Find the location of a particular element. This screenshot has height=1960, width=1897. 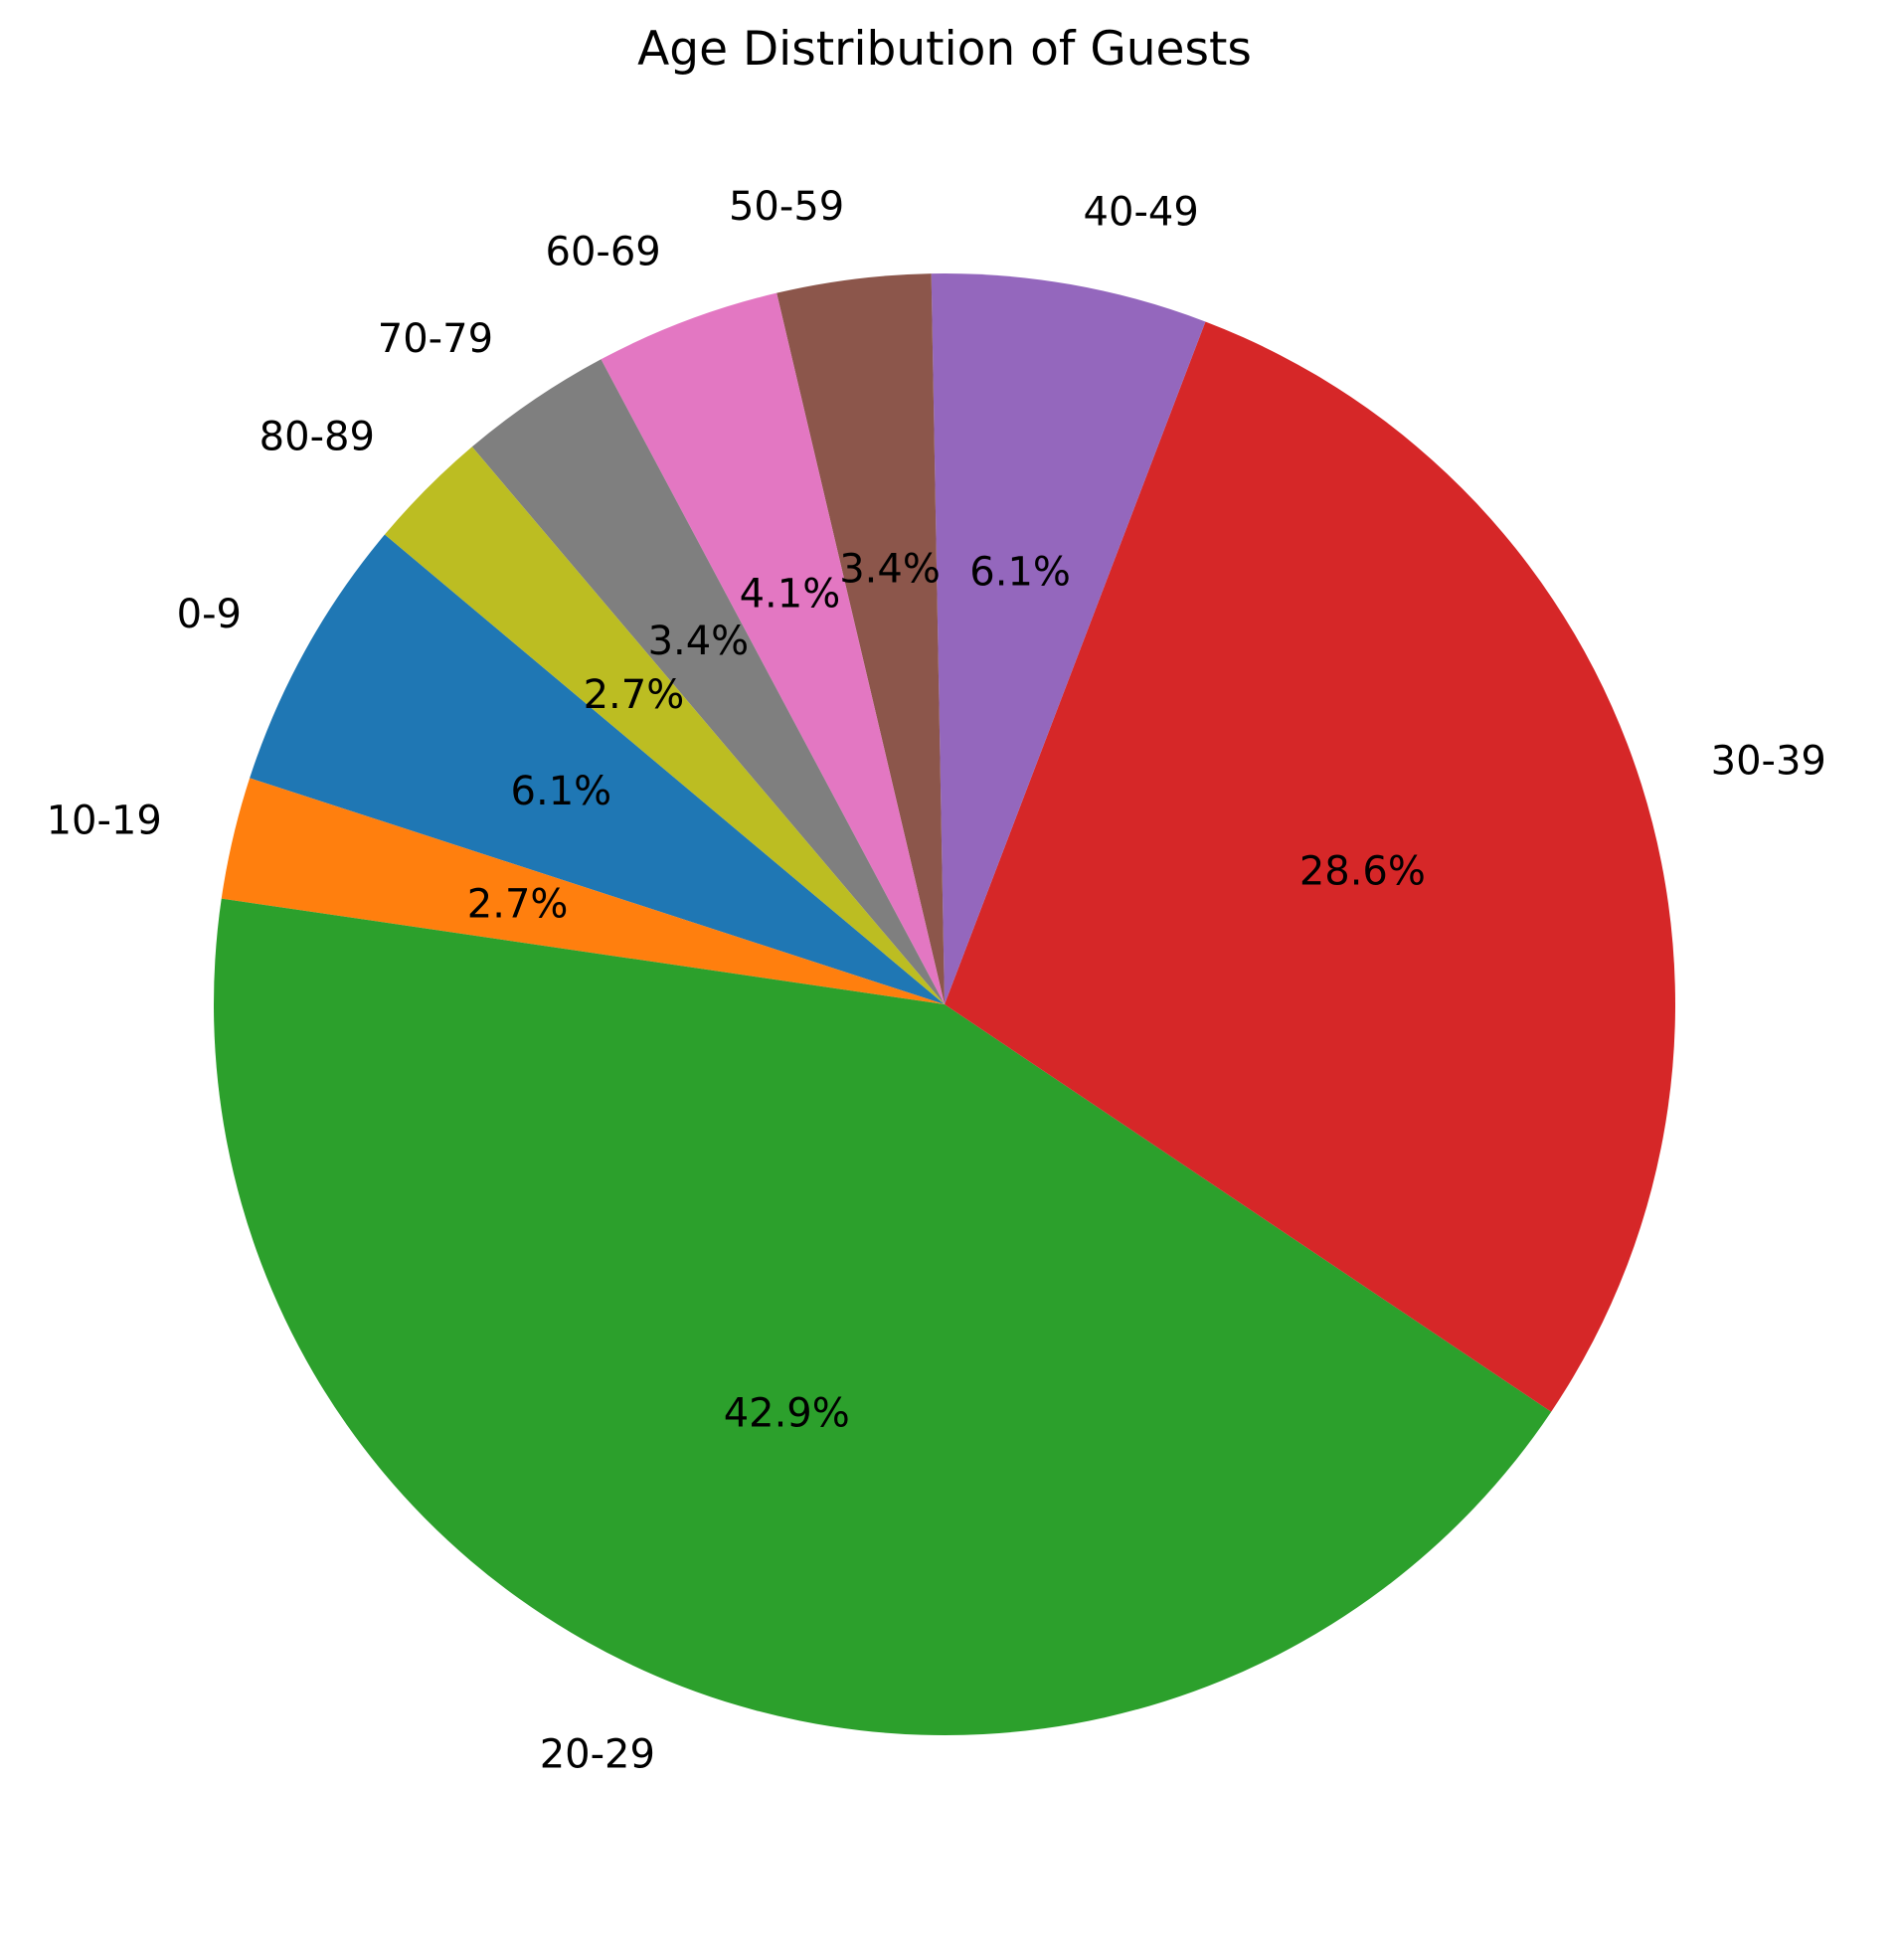

slice-label-20-29: 20-29 is located at coordinates (597, 1754).